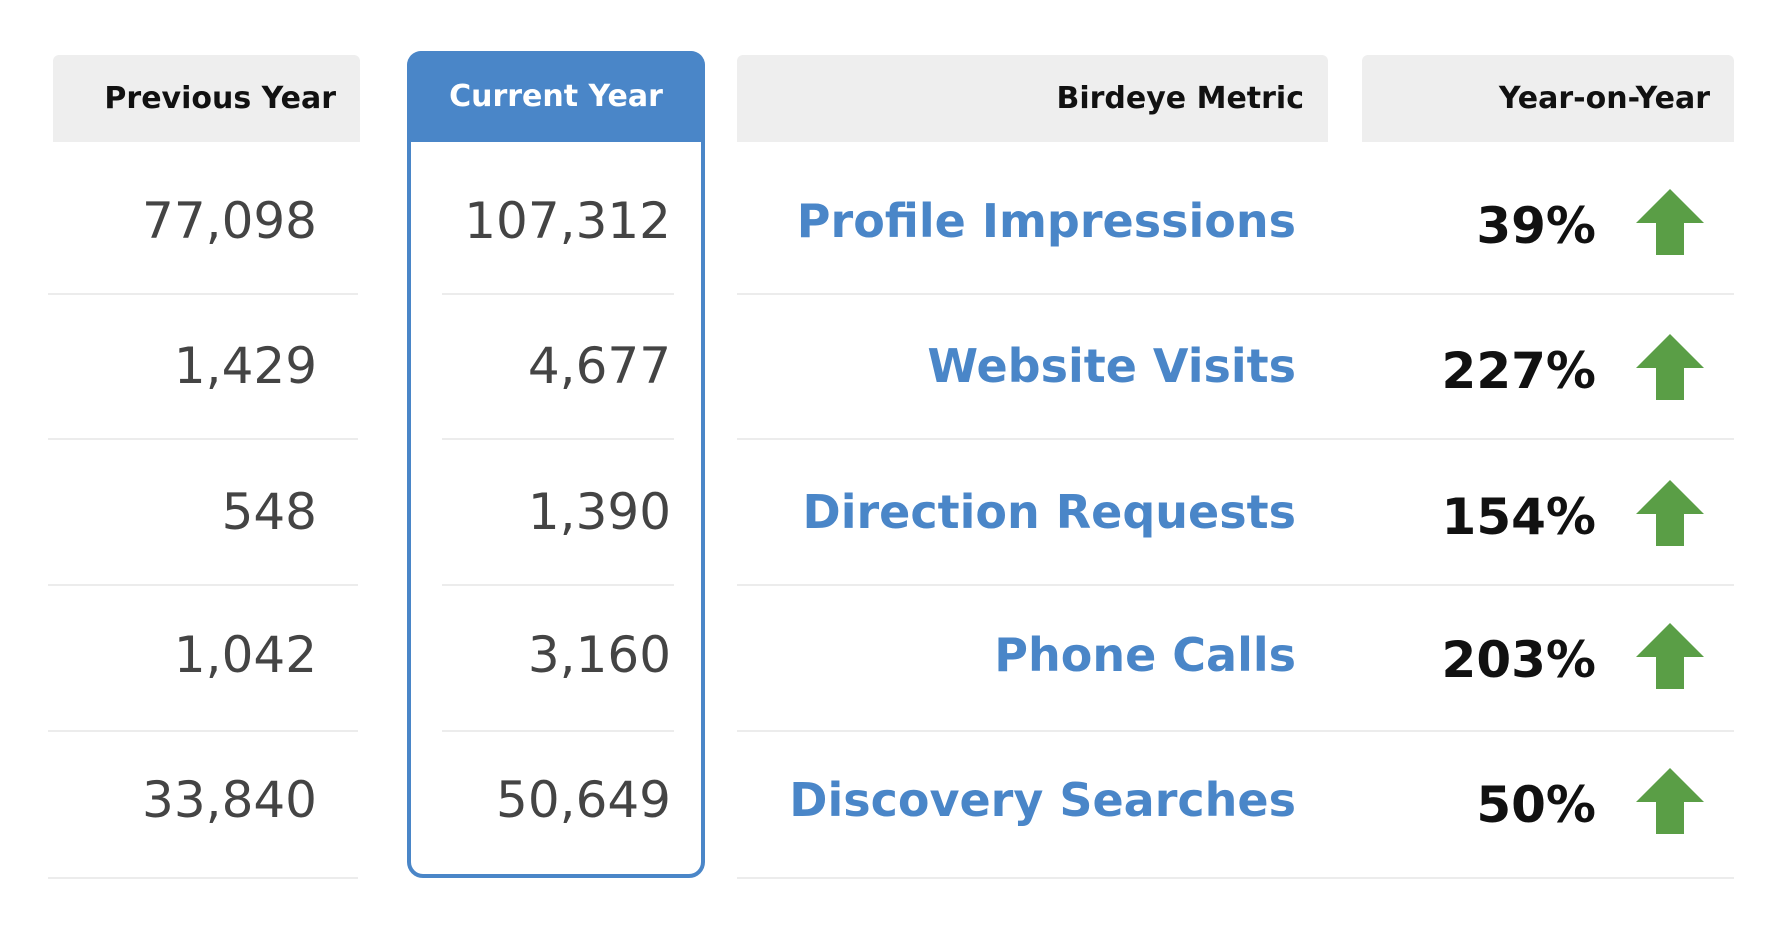  Describe the element at coordinates (1049, 512) in the screenshot. I see `metric-name: Direction Requests` at that location.